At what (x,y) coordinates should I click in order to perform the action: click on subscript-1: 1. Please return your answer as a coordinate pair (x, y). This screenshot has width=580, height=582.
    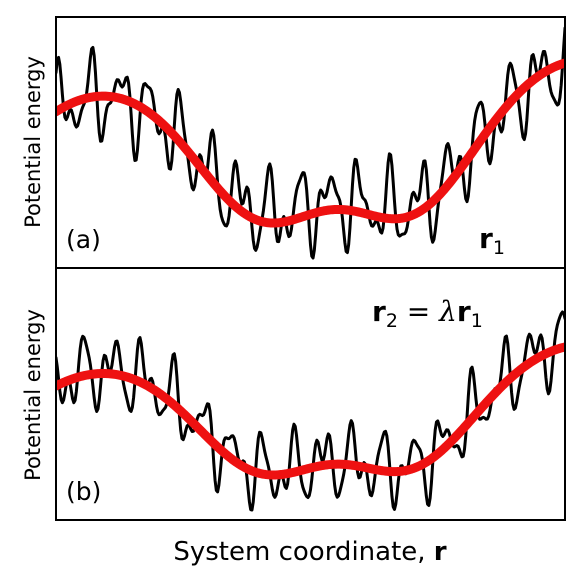
    Looking at the image, I should click on (499, 248).